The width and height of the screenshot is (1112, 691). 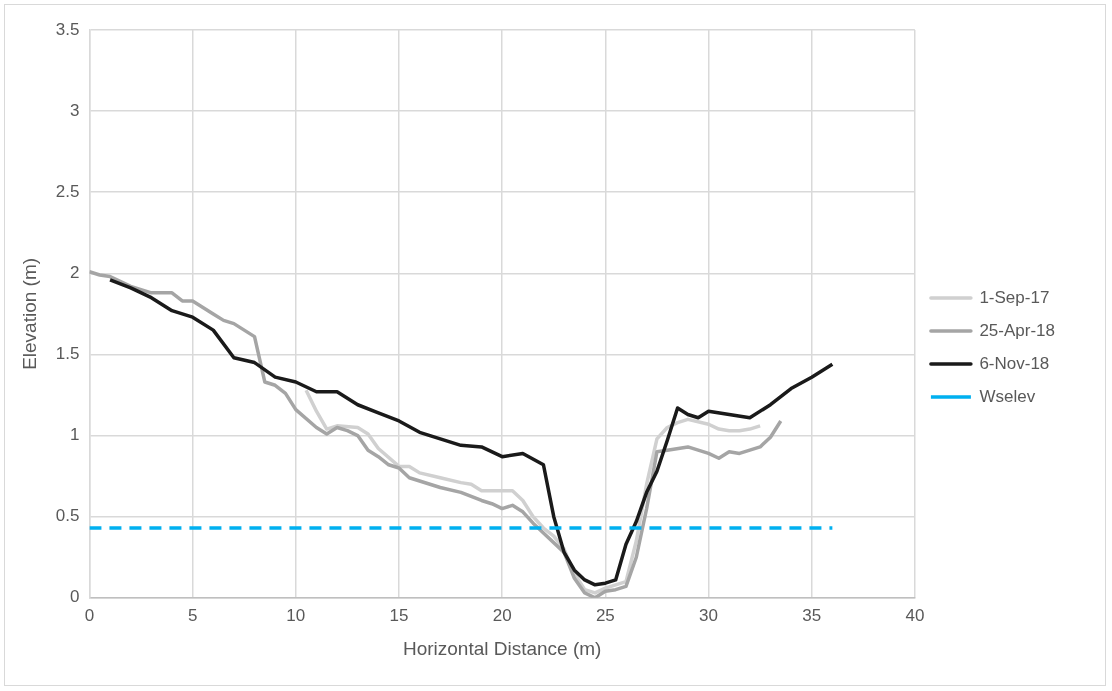 What do you see at coordinates (67, 191) in the screenshot?
I see `y-tick-label: 2.5` at bounding box center [67, 191].